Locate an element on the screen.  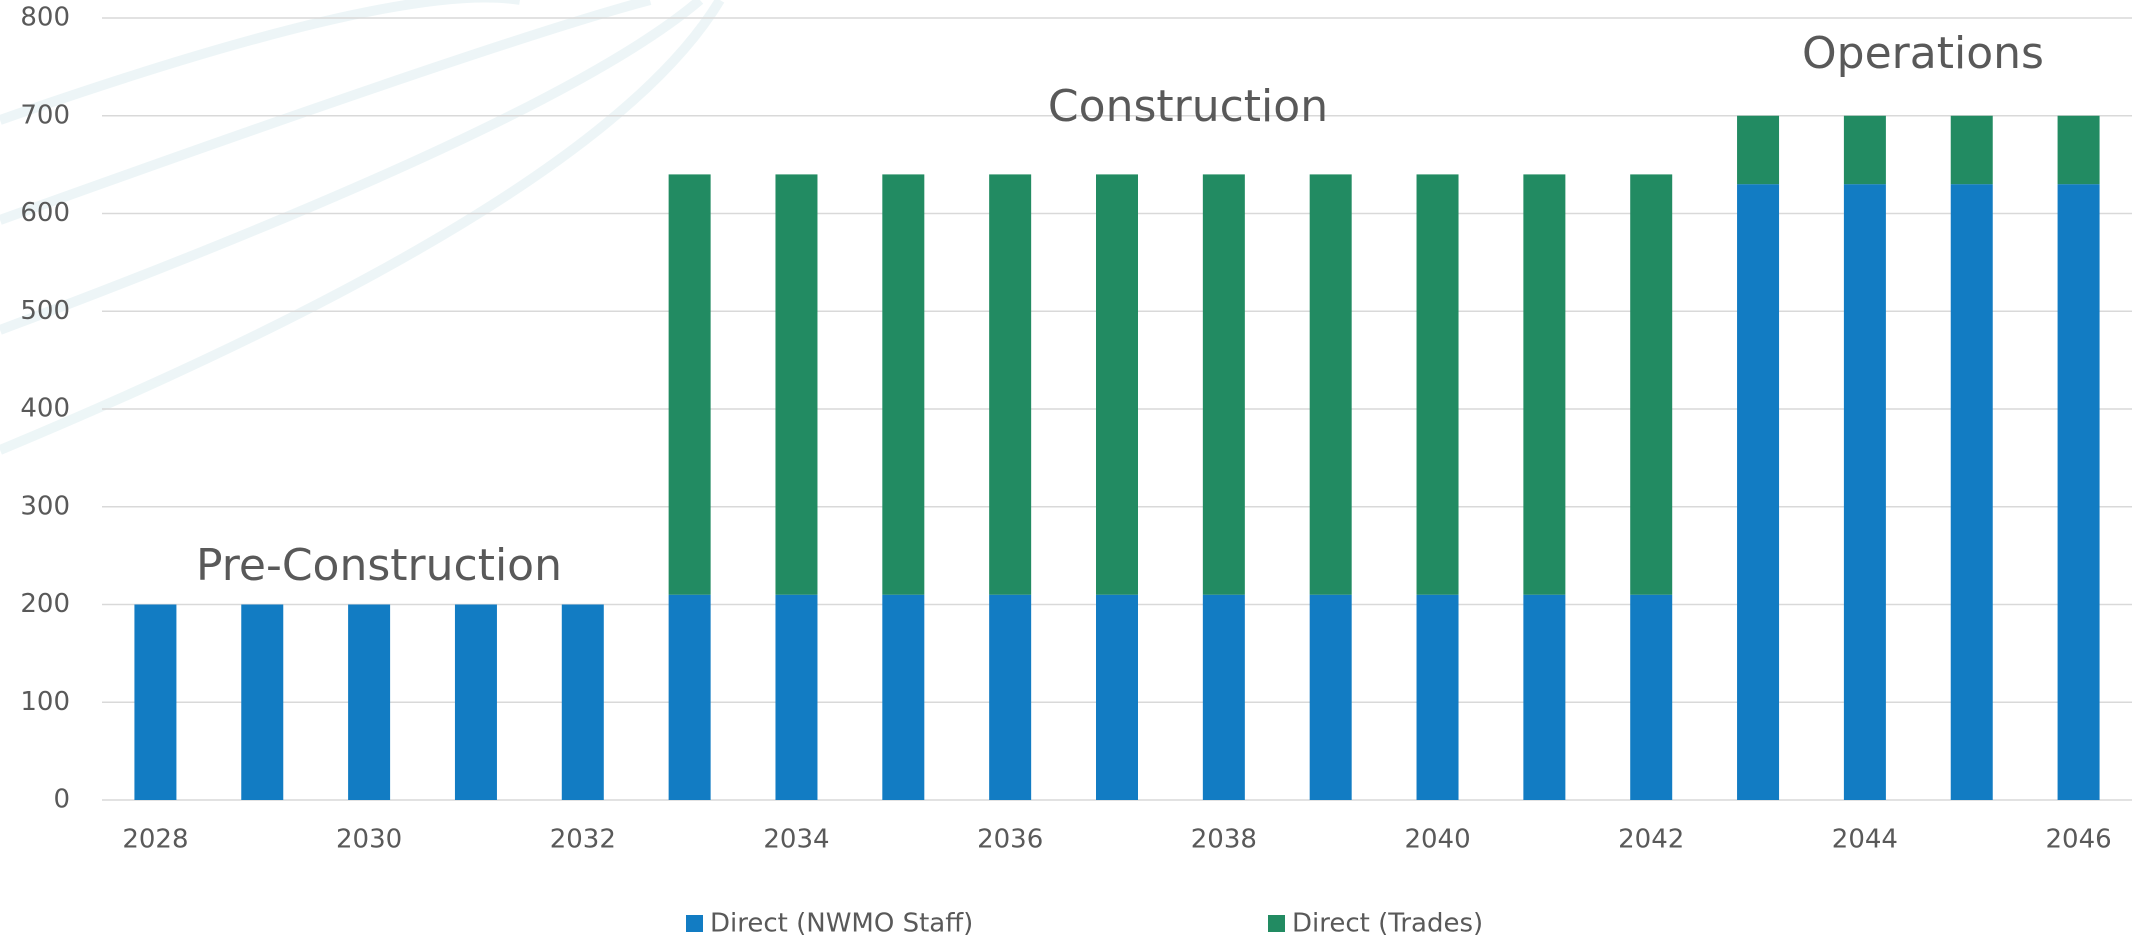
legend-label: Direct (Trades) is located at coordinates (1387, 924).